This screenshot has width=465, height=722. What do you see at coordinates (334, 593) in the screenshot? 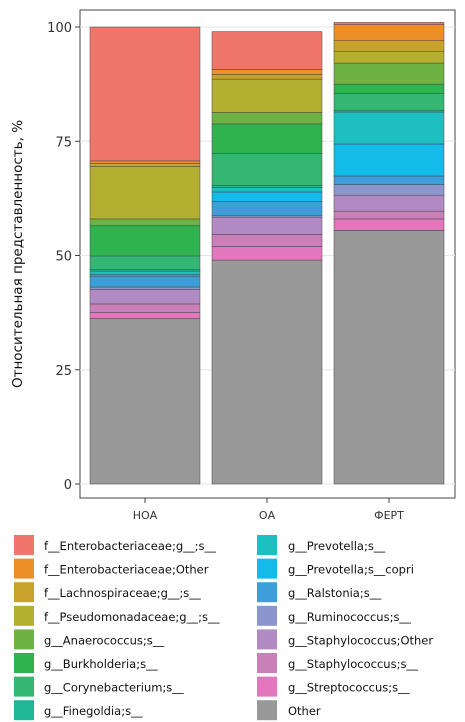
I see `legend-label: g__Ralstonia;s__` at bounding box center [334, 593].